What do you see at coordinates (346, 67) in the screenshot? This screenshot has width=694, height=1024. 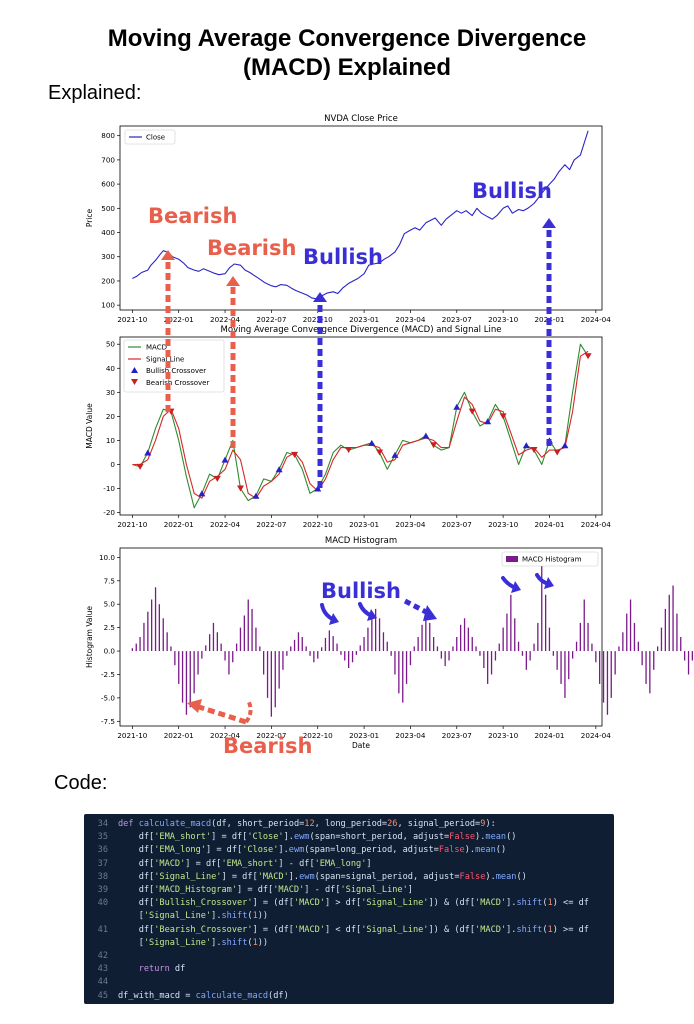 I see `title-line-2: (MACD) Explained` at bounding box center [346, 67].